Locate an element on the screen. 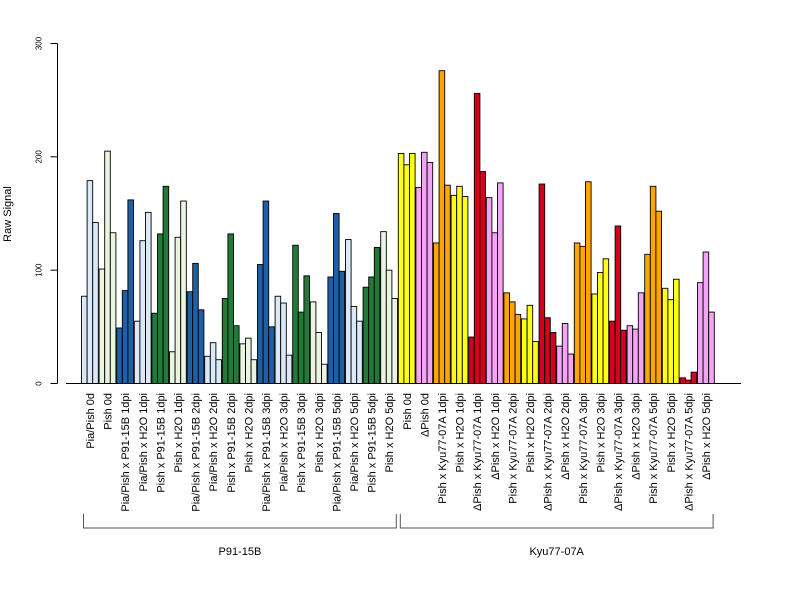 Image resolution: width=800 pixels, height=600 pixels. x-tick-label: Pia/Pish x H2O 3dpi is located at coordinates (285, 442).